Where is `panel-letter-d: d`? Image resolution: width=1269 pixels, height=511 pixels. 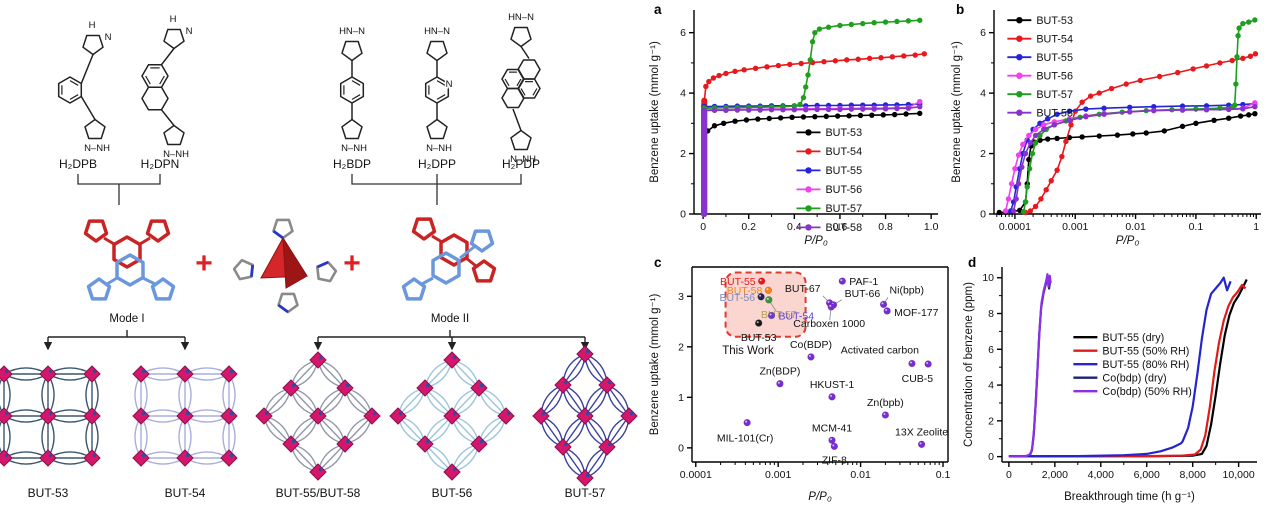 panel-letter-d: d is located at coordinates (972, 262).